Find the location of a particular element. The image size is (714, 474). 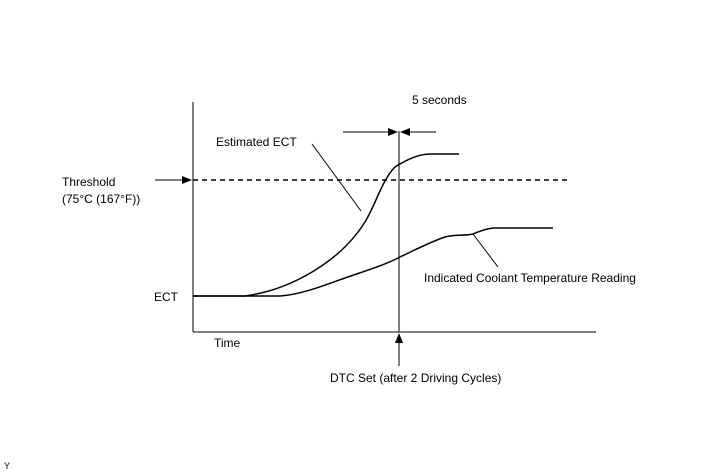

estimated-ect-leader is located at coordinates (336, 177).